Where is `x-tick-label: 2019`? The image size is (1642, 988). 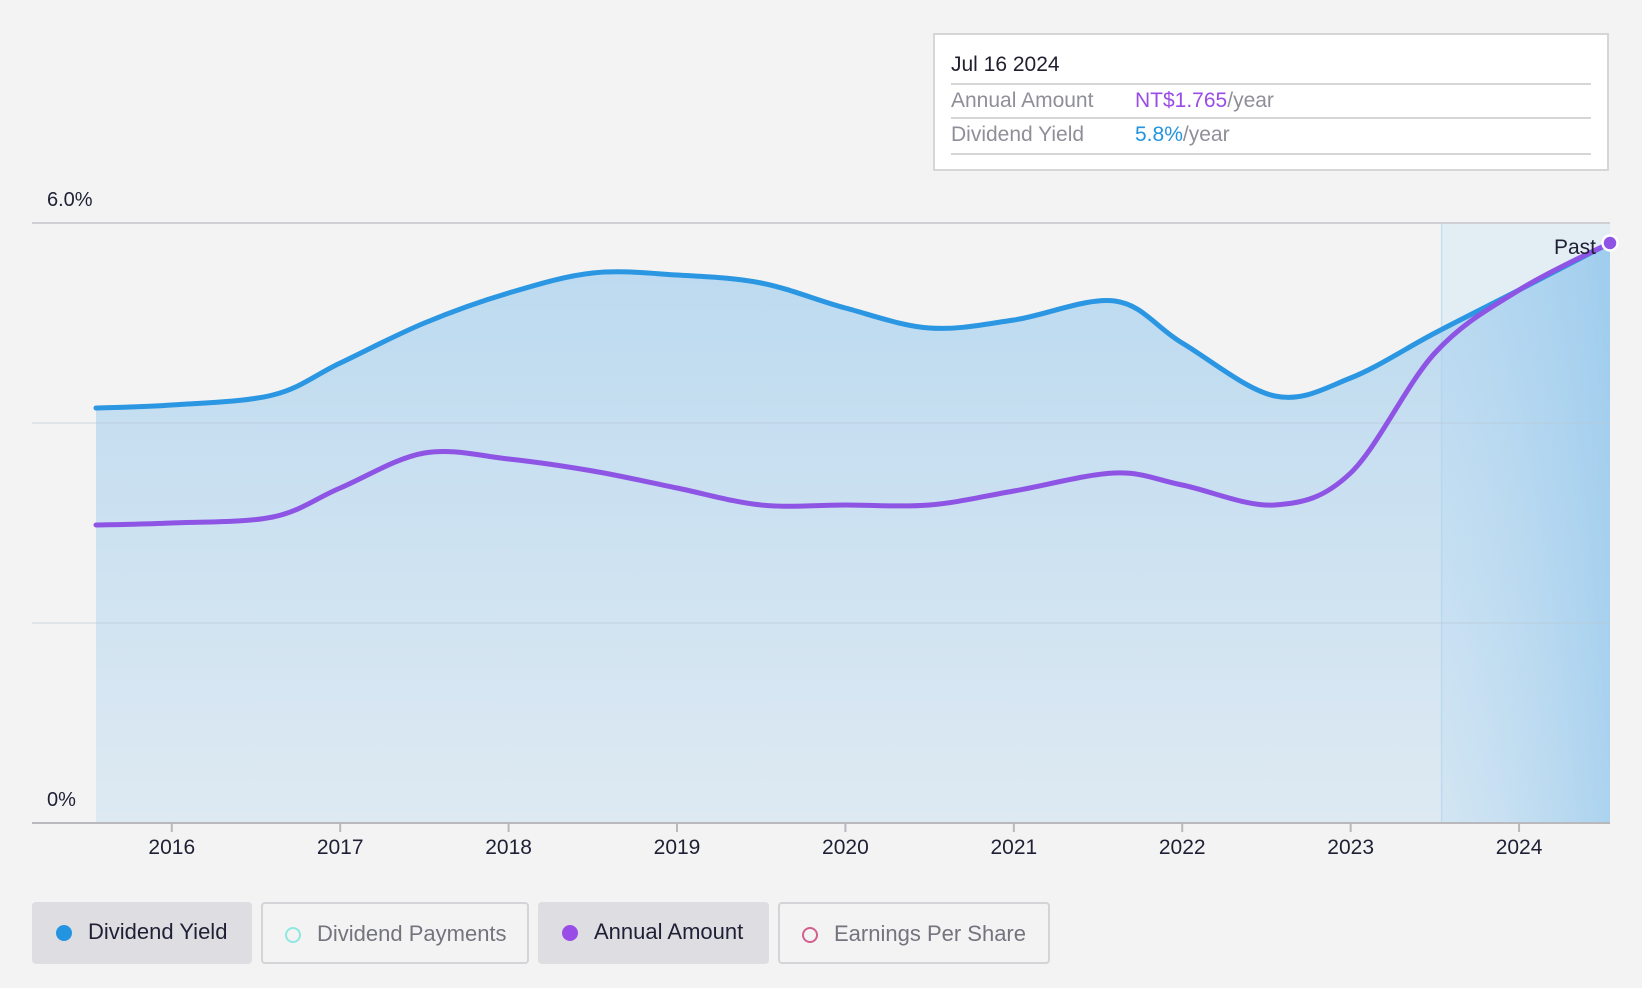
x-tick-label: 2019 is located at coordinates (677, 847).